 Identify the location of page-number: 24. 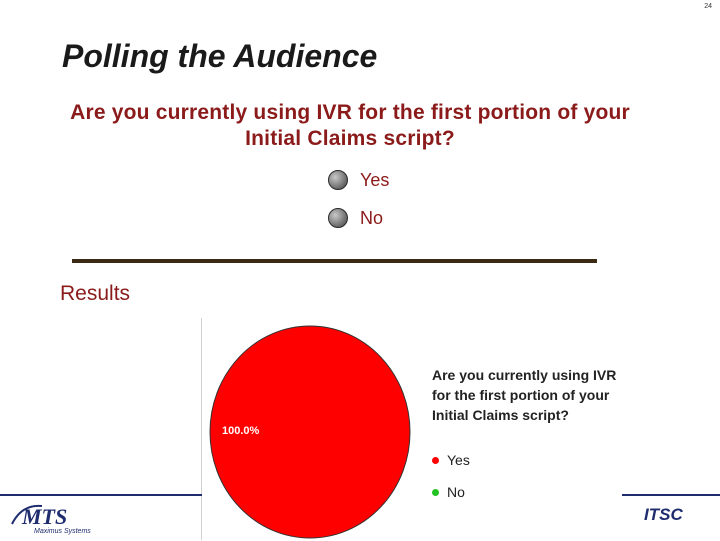
(708, 6).